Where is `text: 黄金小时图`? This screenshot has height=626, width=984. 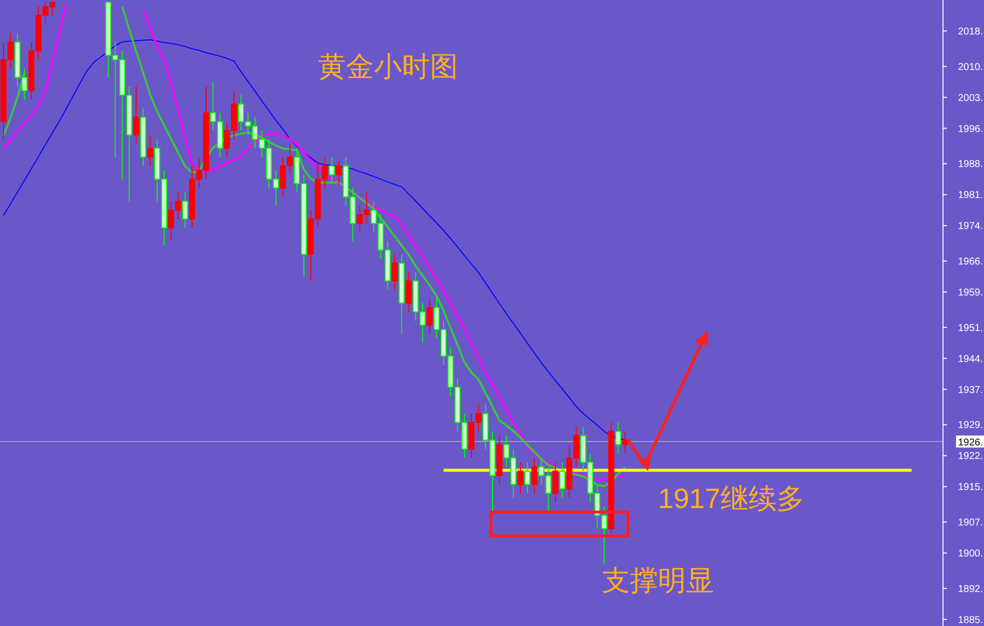 text: 黄金小时图 is located at coordinates (388, 66).